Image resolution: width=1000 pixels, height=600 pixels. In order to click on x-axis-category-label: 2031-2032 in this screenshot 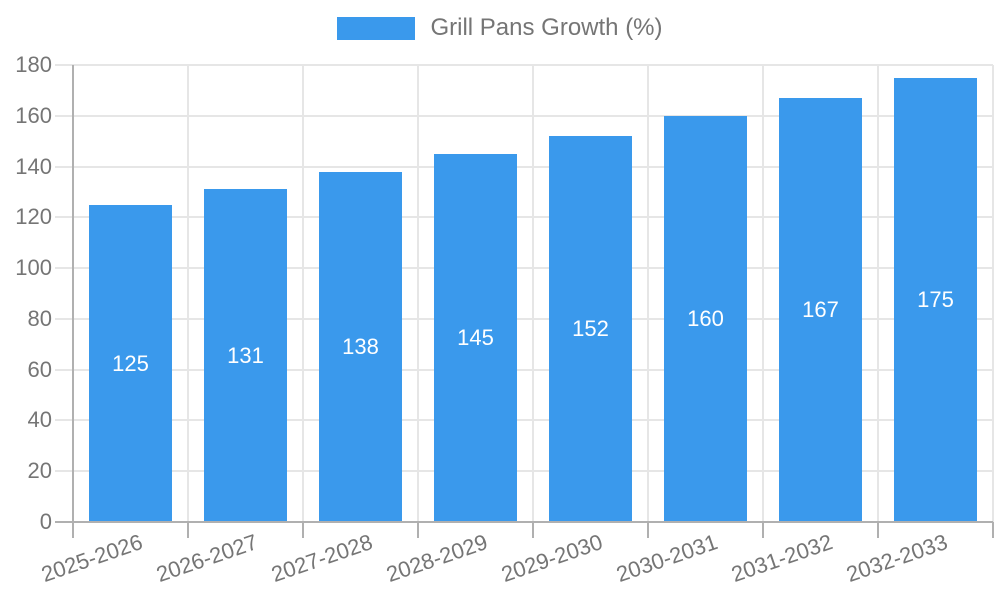, I will do `click(782, 558)`.